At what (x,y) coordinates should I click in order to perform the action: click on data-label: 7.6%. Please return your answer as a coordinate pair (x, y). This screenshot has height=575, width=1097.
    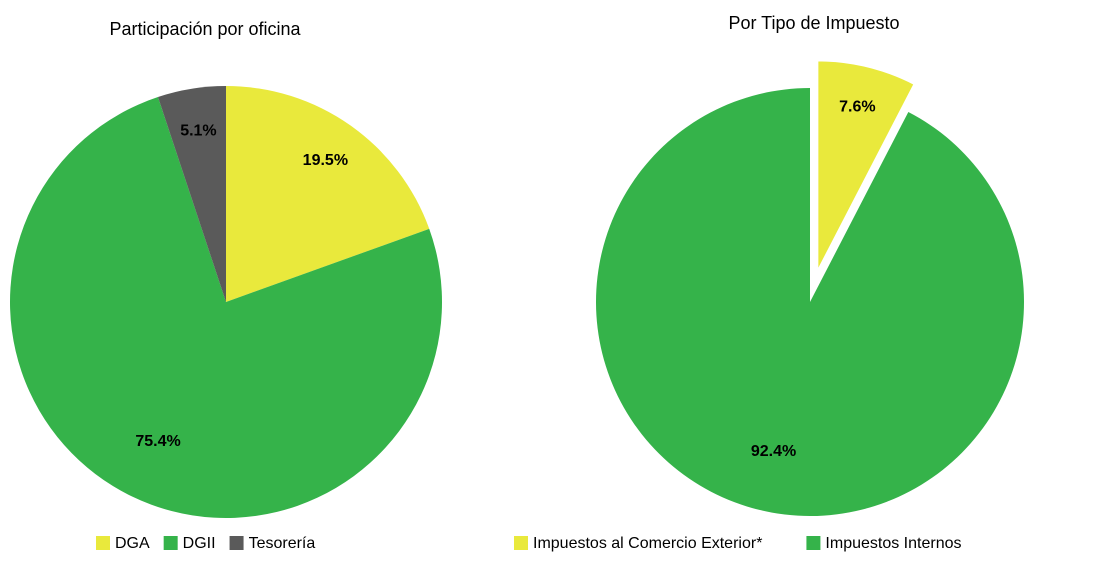
    Looking at the image, I should click on (857, 107).